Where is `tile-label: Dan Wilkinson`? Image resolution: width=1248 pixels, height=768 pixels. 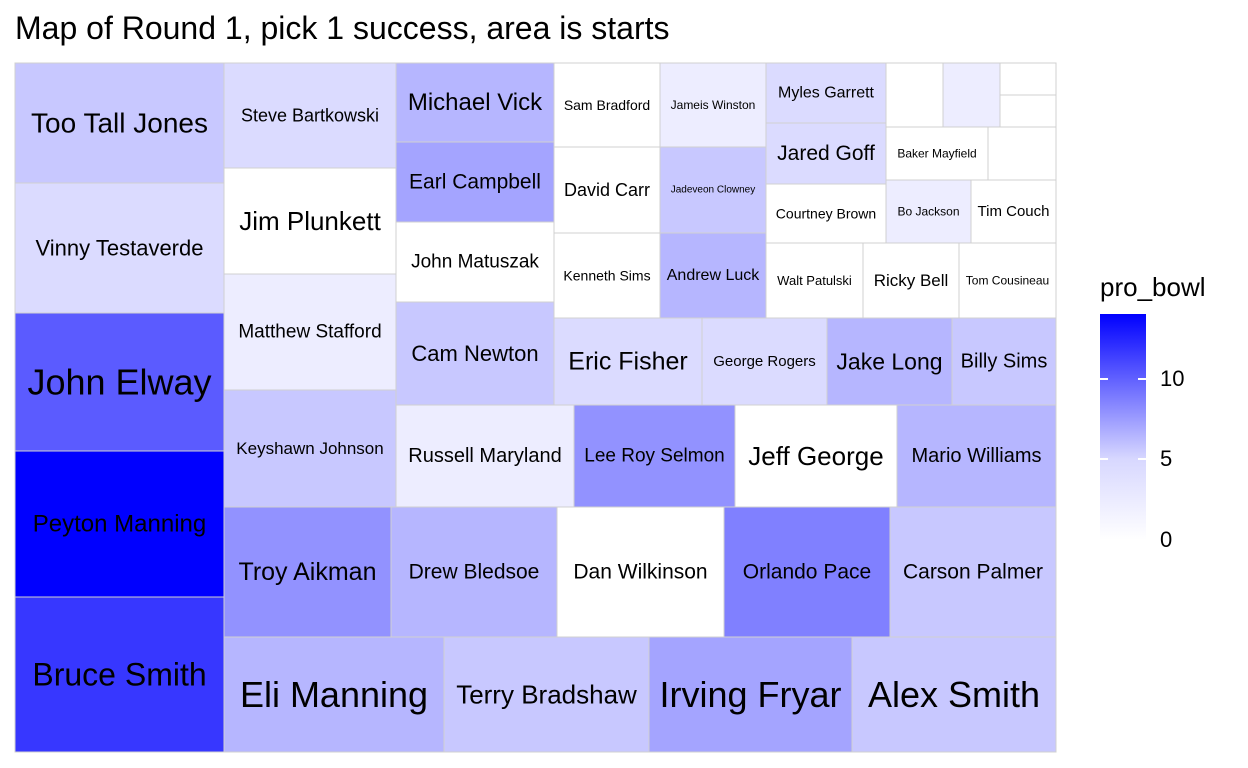 tile-label: Dan Wilkinson is located at coordinates (640, 572).